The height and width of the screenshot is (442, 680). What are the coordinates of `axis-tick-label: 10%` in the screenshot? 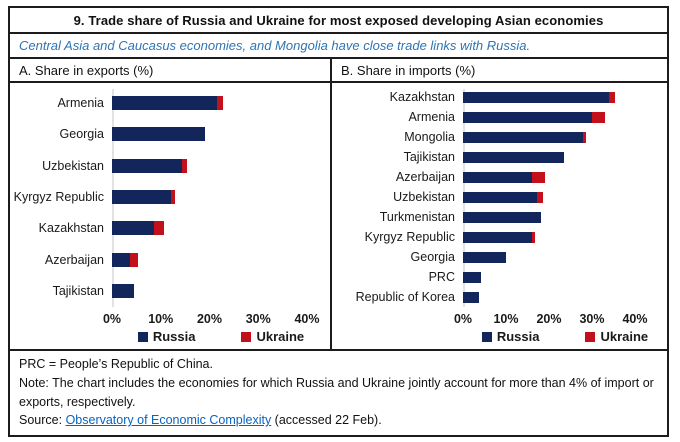 It's located at (506, 319).